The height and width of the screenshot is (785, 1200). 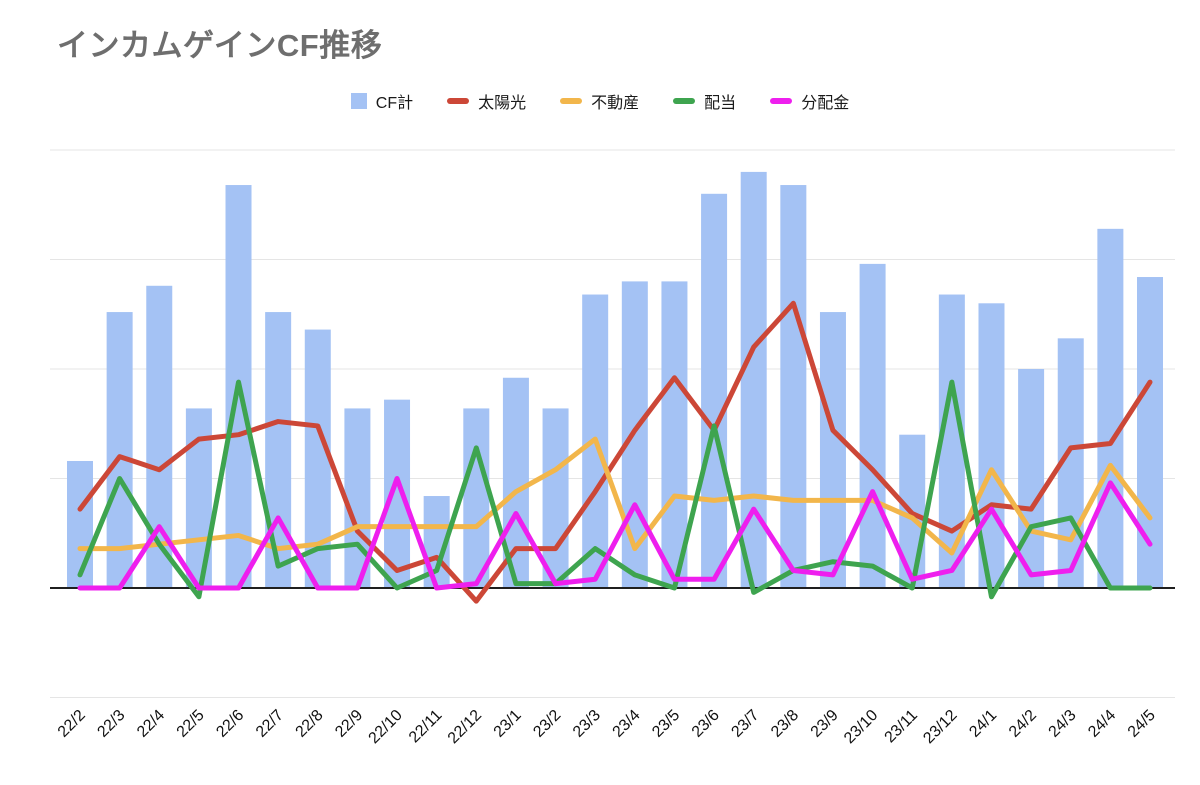 I want to click on legend-label-distribution: 分配金, so click(x=825, y=103).